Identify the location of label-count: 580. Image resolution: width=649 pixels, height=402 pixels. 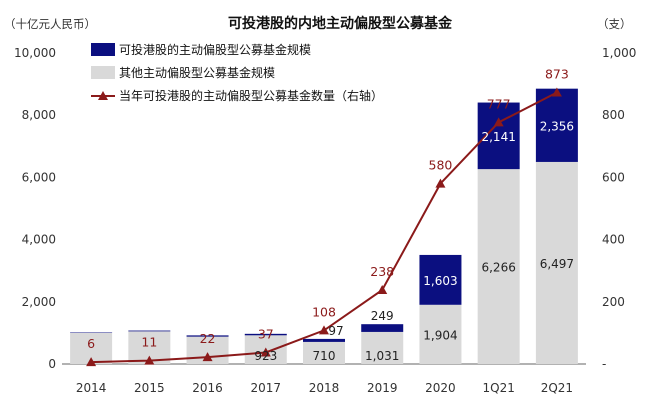
(441, 165).